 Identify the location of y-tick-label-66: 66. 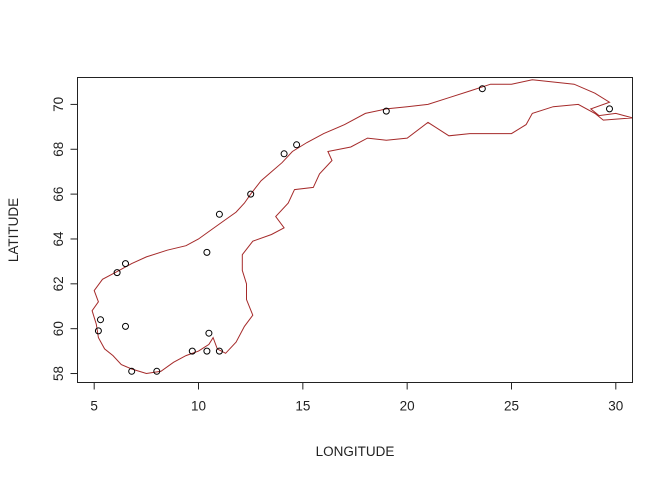
(58, 194).